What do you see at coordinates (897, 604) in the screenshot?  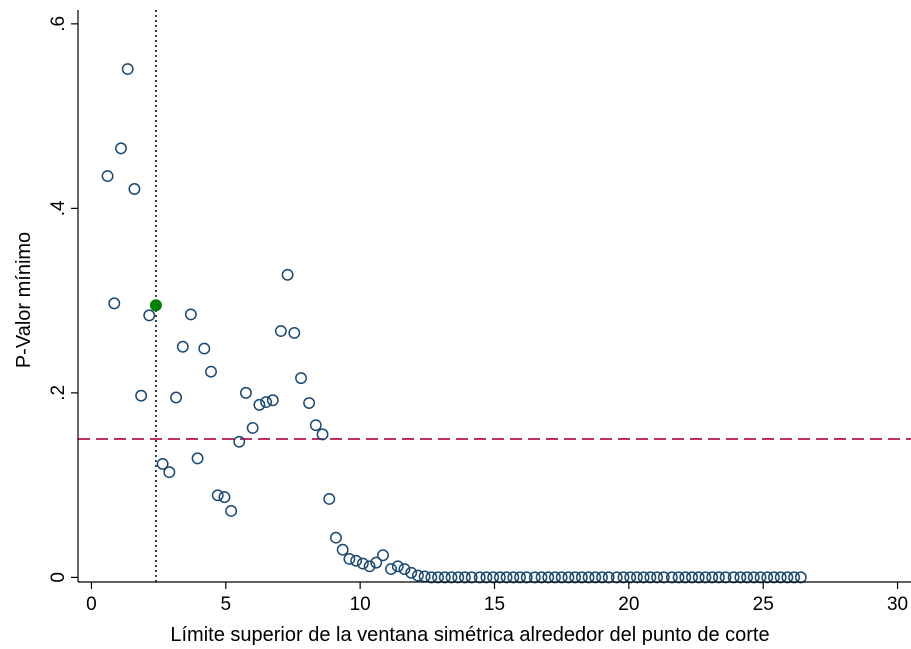 I see `x-tick-label: 30` at bounding box center [897, 604].